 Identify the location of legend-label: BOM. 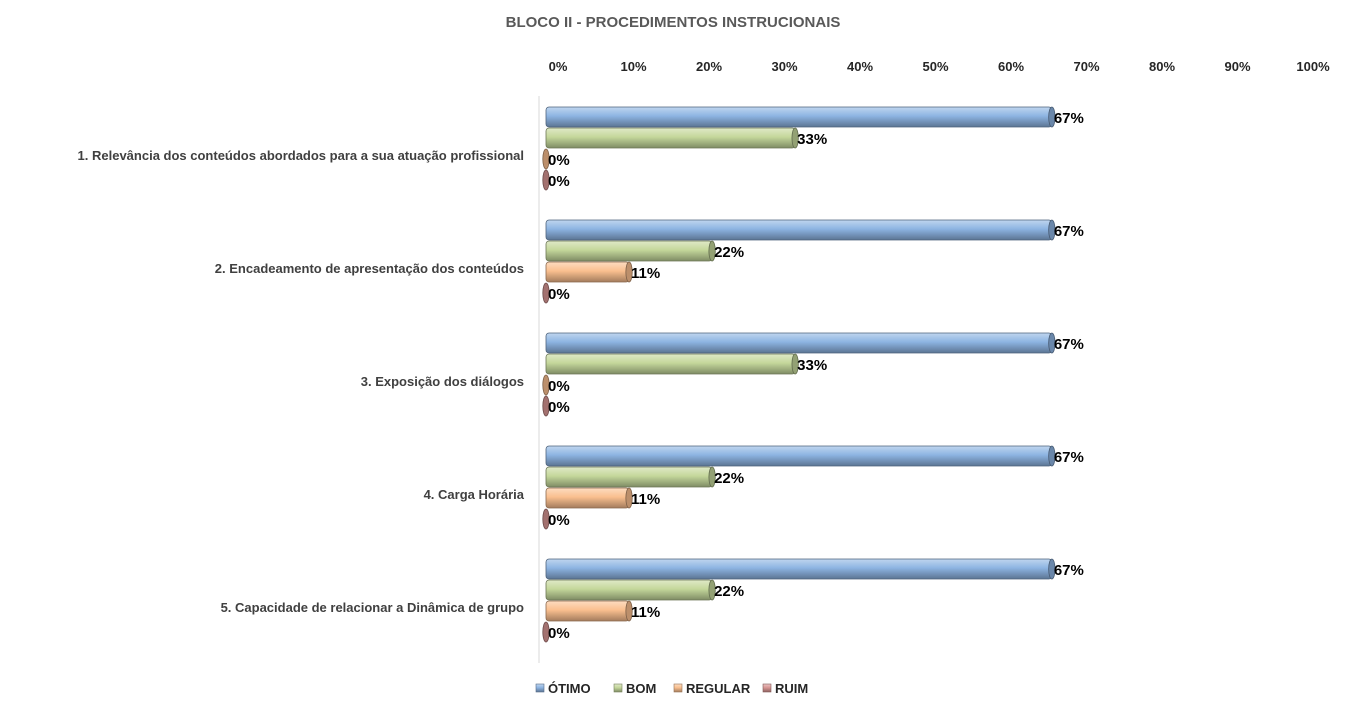
(641, 688).